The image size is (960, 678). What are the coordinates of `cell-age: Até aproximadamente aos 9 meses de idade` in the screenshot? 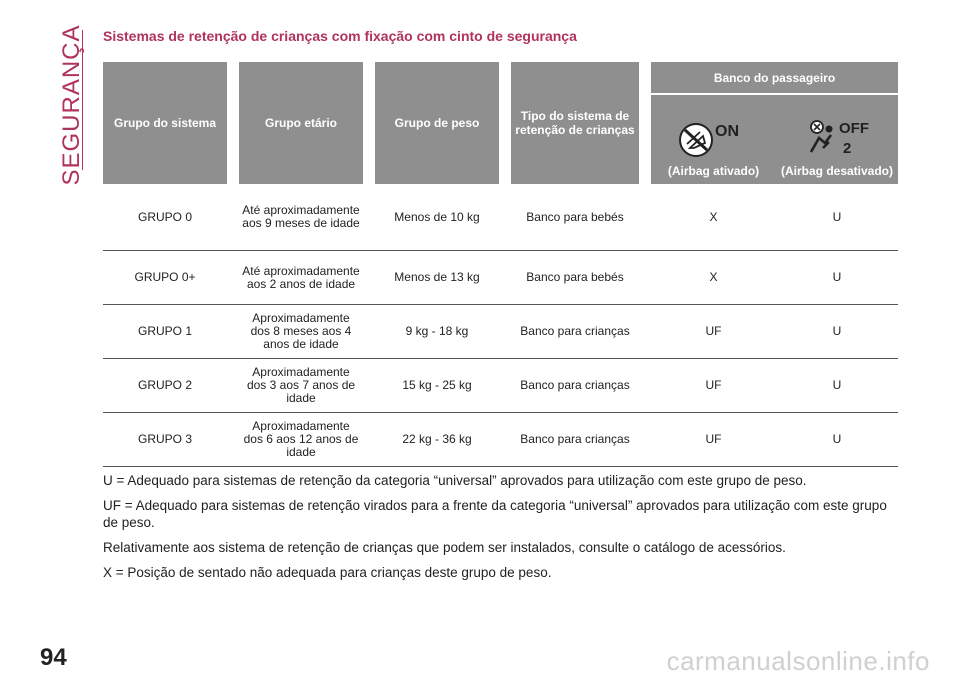 It's located at (301, 216).